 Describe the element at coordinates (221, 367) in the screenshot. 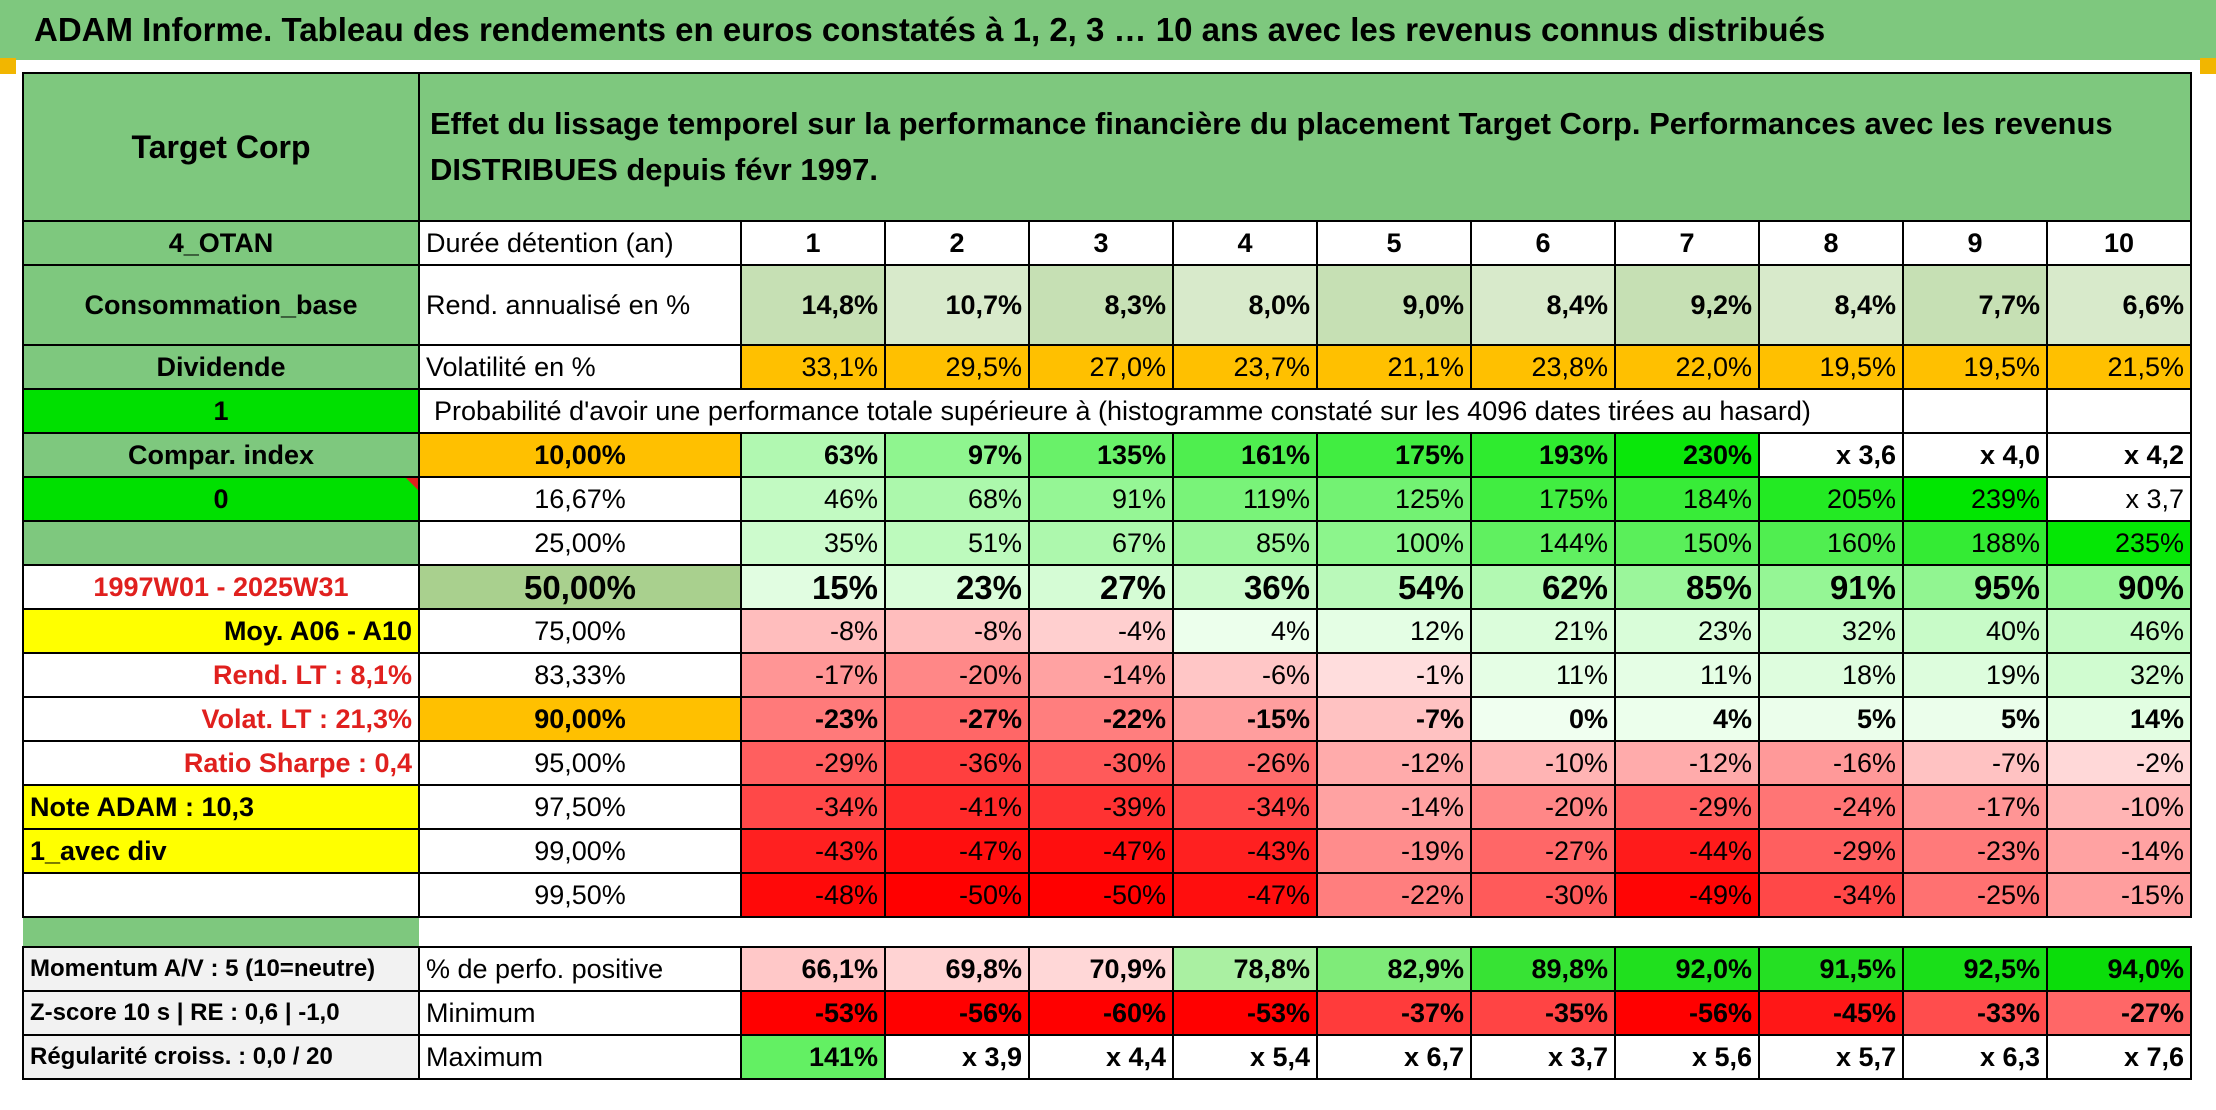

I see `side-dividend: Dividende` at that location.